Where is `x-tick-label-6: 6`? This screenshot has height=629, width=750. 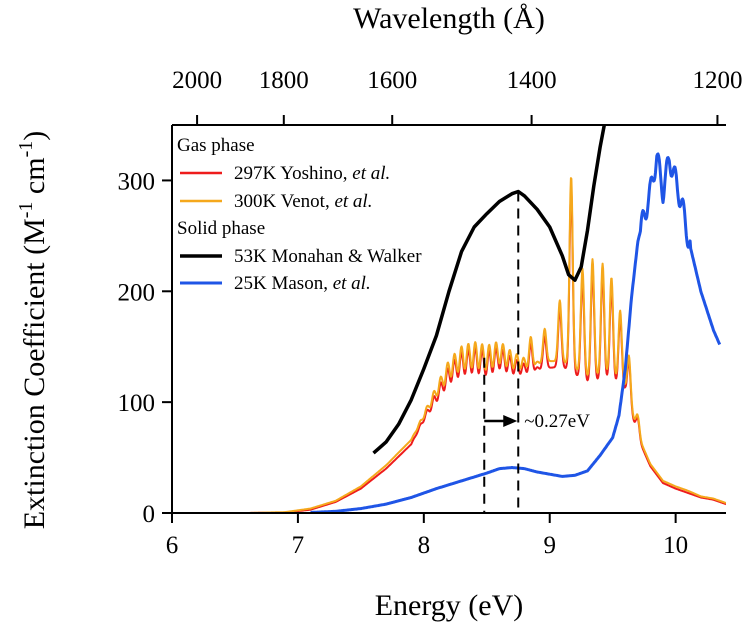
x-tick-label-6: 6 is located at coordinates (172, 545).